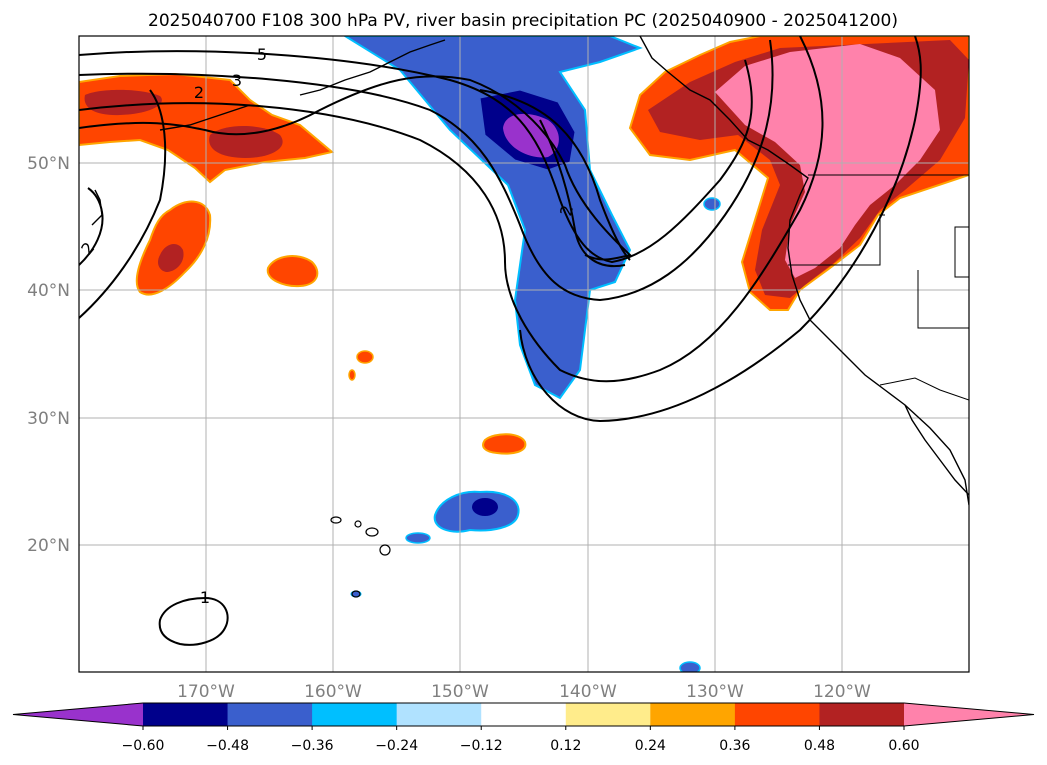  Describe the element at coordinates (123, 102) in the screenshot. I see `northwest-dark-red-core` at that location.